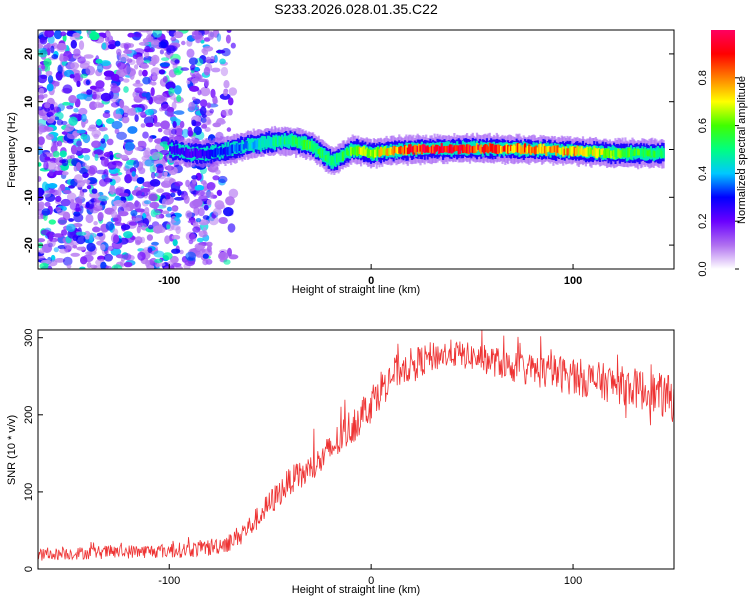  What do you see at coordinates (29, 415) in the screenshot?
I see `snr-y-tick-label: 200` at bounding box center [29, 415].